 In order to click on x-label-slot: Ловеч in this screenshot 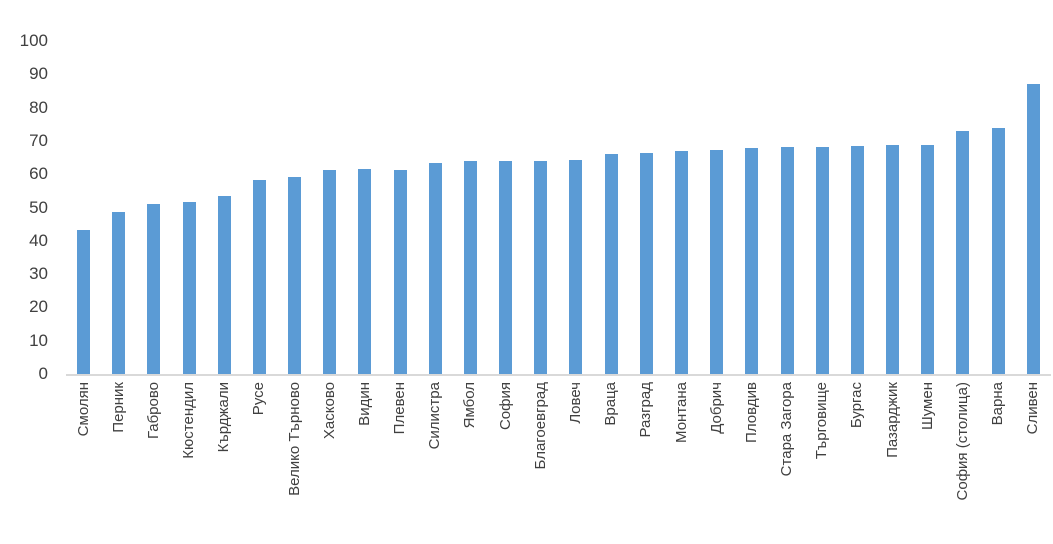, I will do `click(575, 403)`.